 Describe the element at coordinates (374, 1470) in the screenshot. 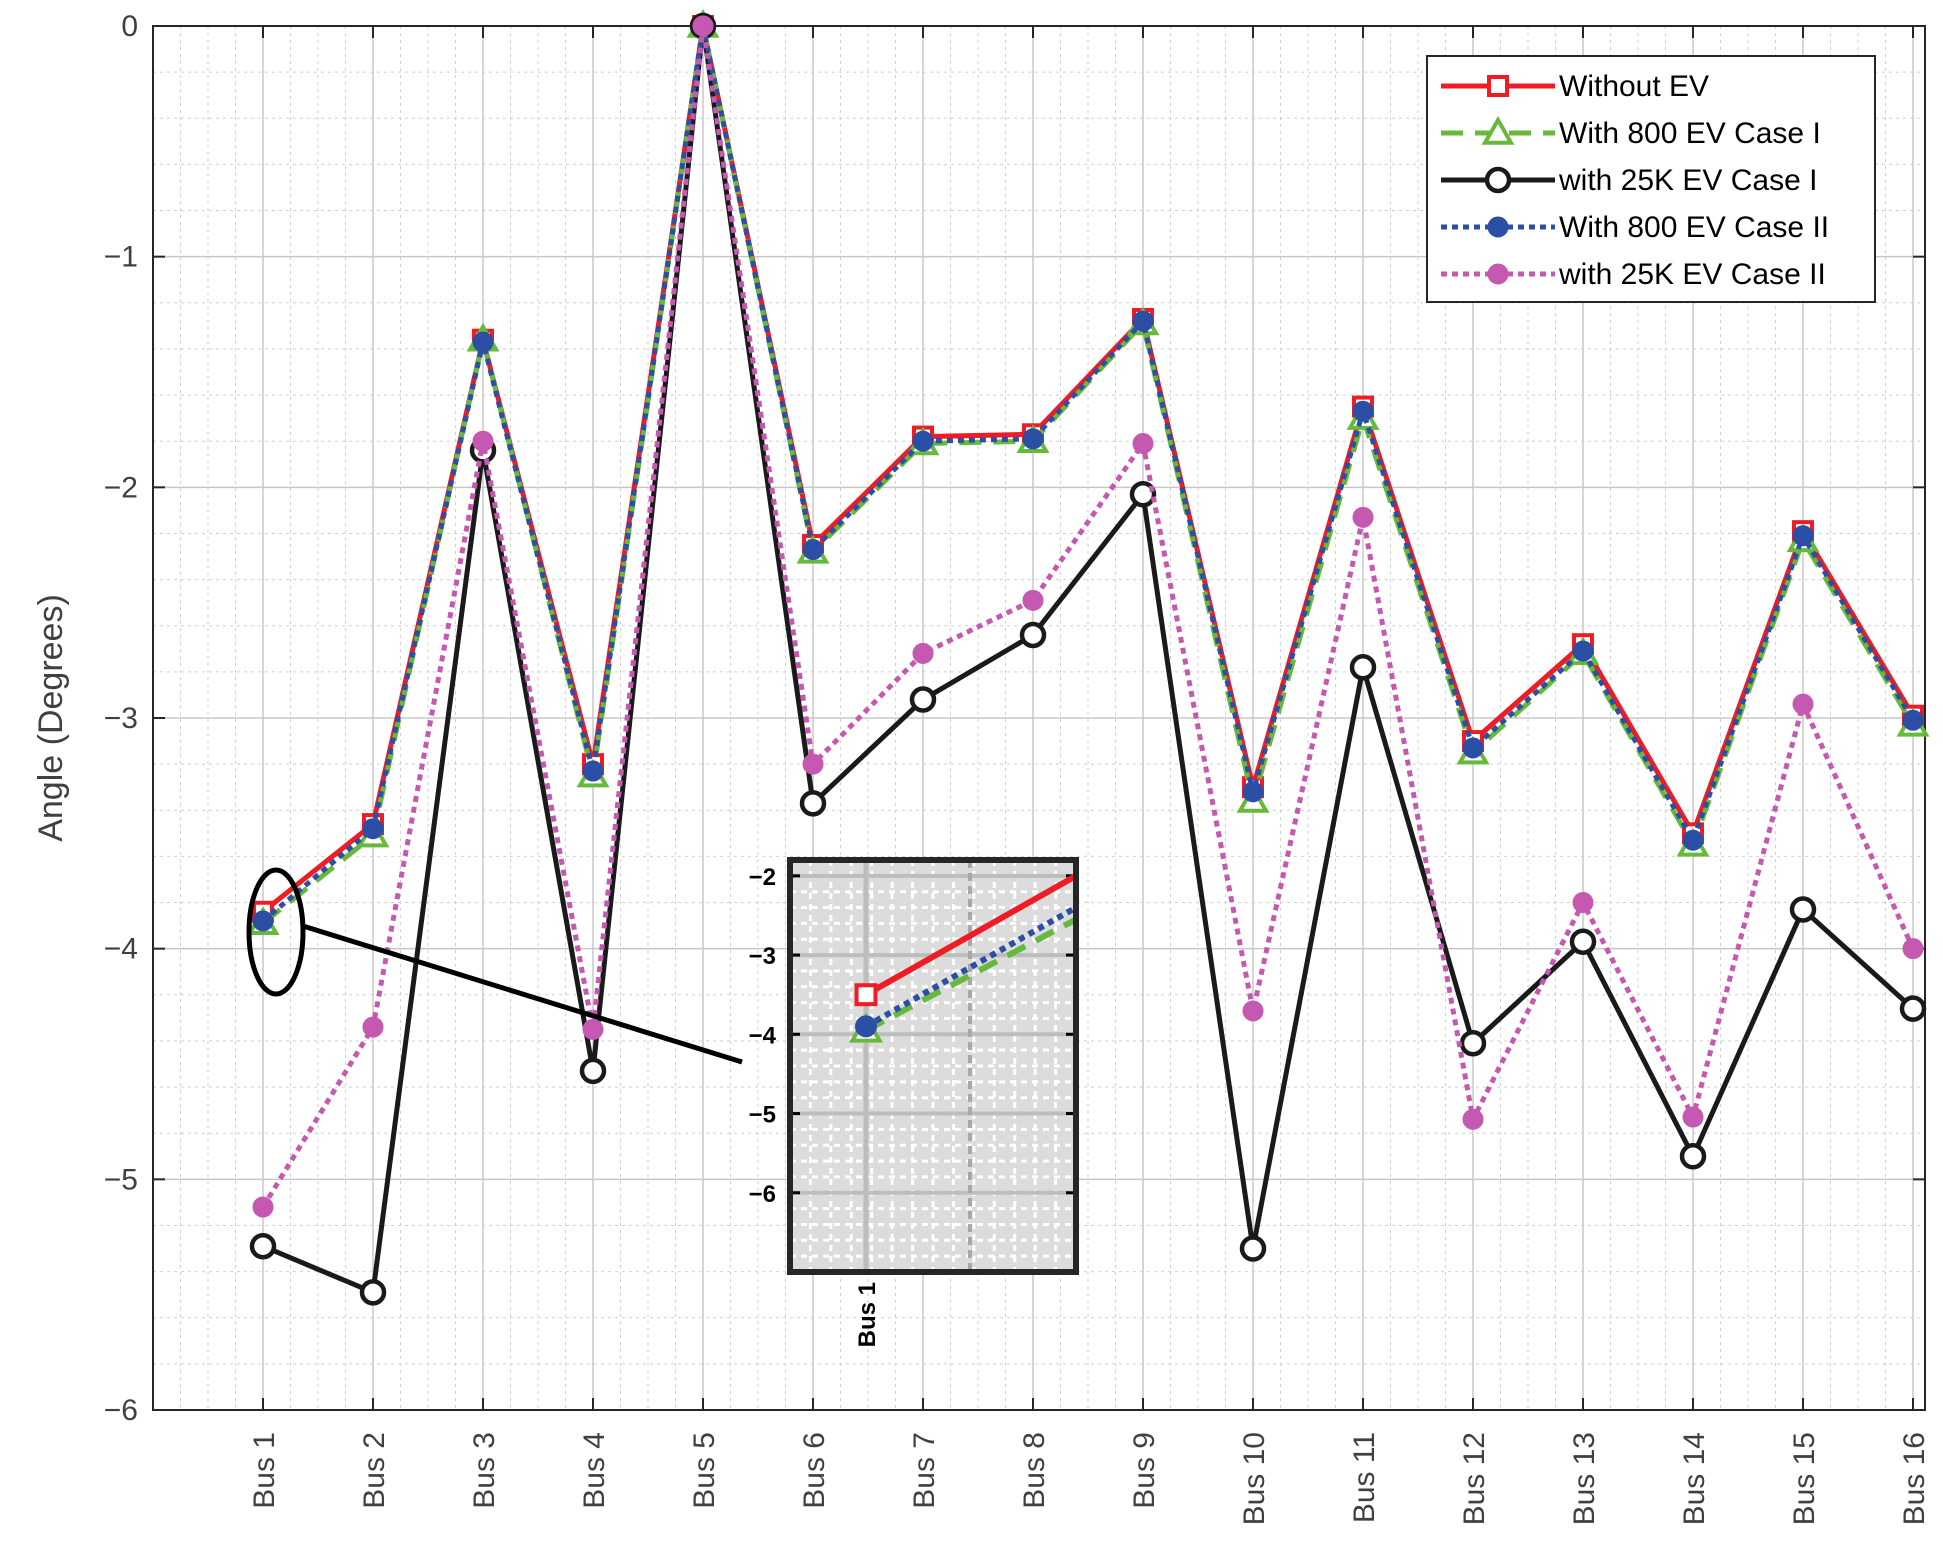

I see `x-tick-label: Bus 2` at that location.